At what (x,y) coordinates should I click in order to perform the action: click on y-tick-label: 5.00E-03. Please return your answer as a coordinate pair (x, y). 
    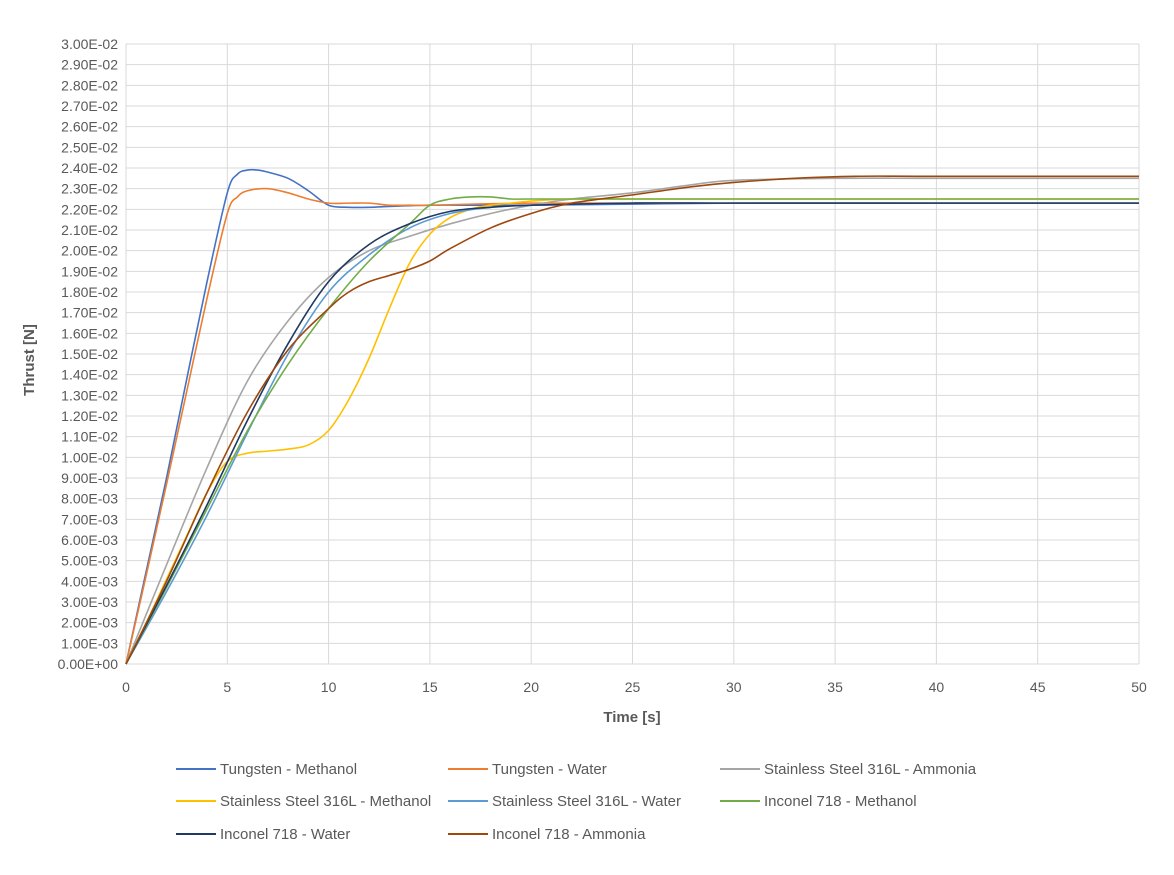
    Looking at the image, I should click on (89, 561).